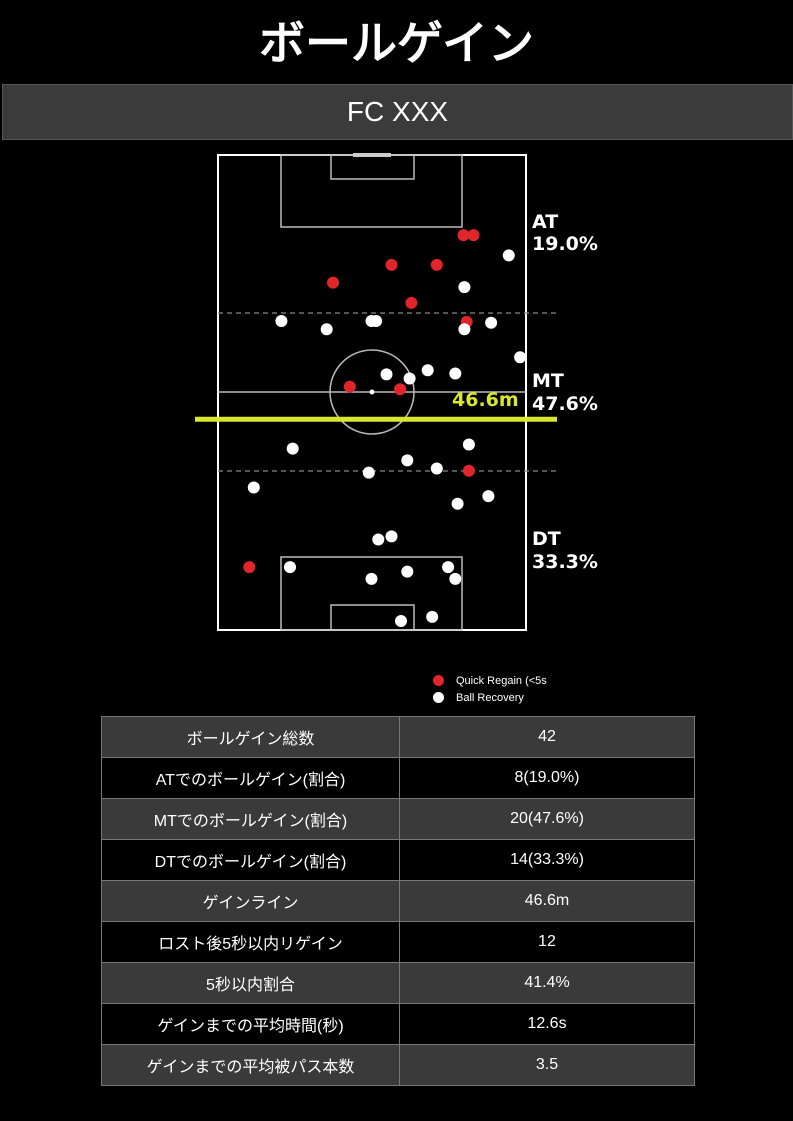  I want to click on table-row: ゲインまでの平均被パス本数 3.5, so click(398, 1065).